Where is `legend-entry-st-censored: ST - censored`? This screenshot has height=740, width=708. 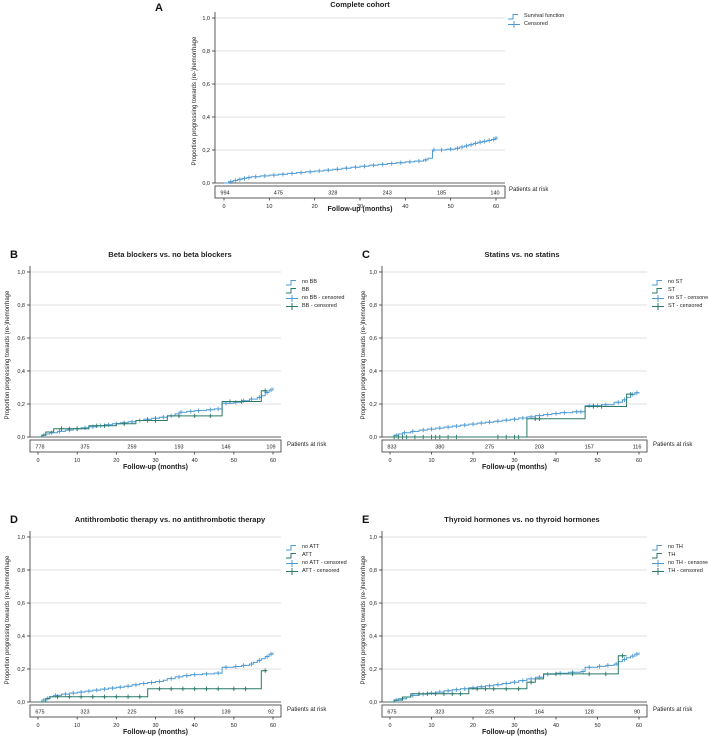 legend-entry-st-censored: ST - censored is located at coordinates (679, 306).